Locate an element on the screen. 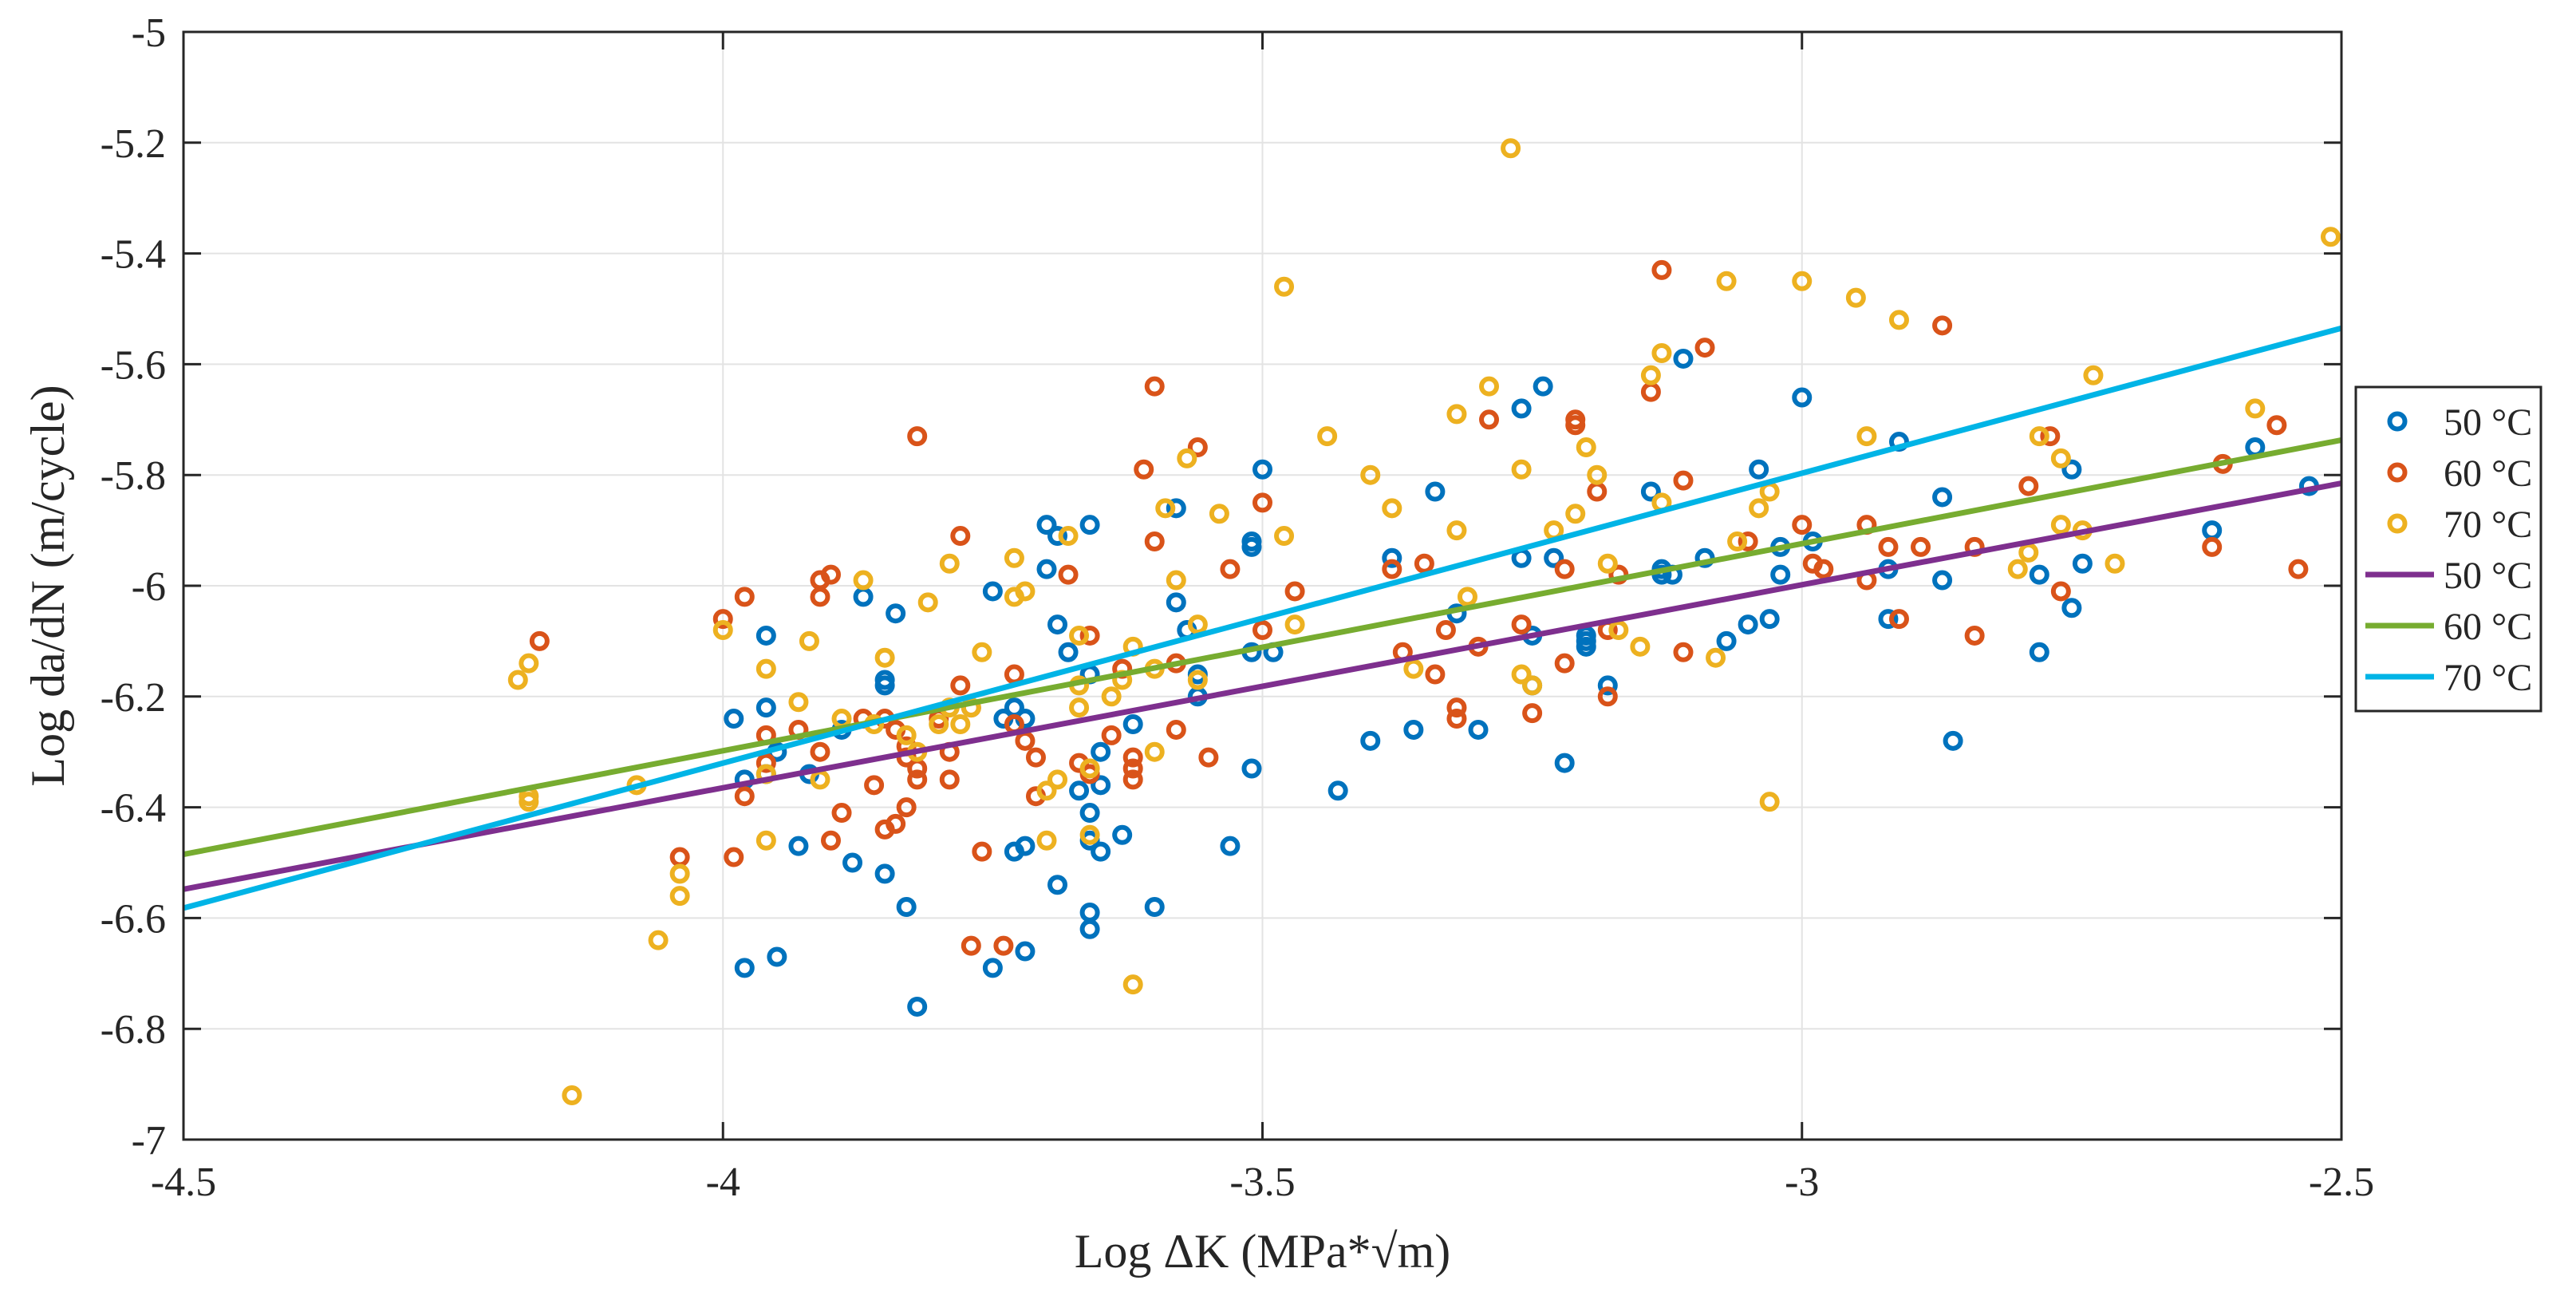  y-tick-label: -6.2 is located at coordinates (134, 698).